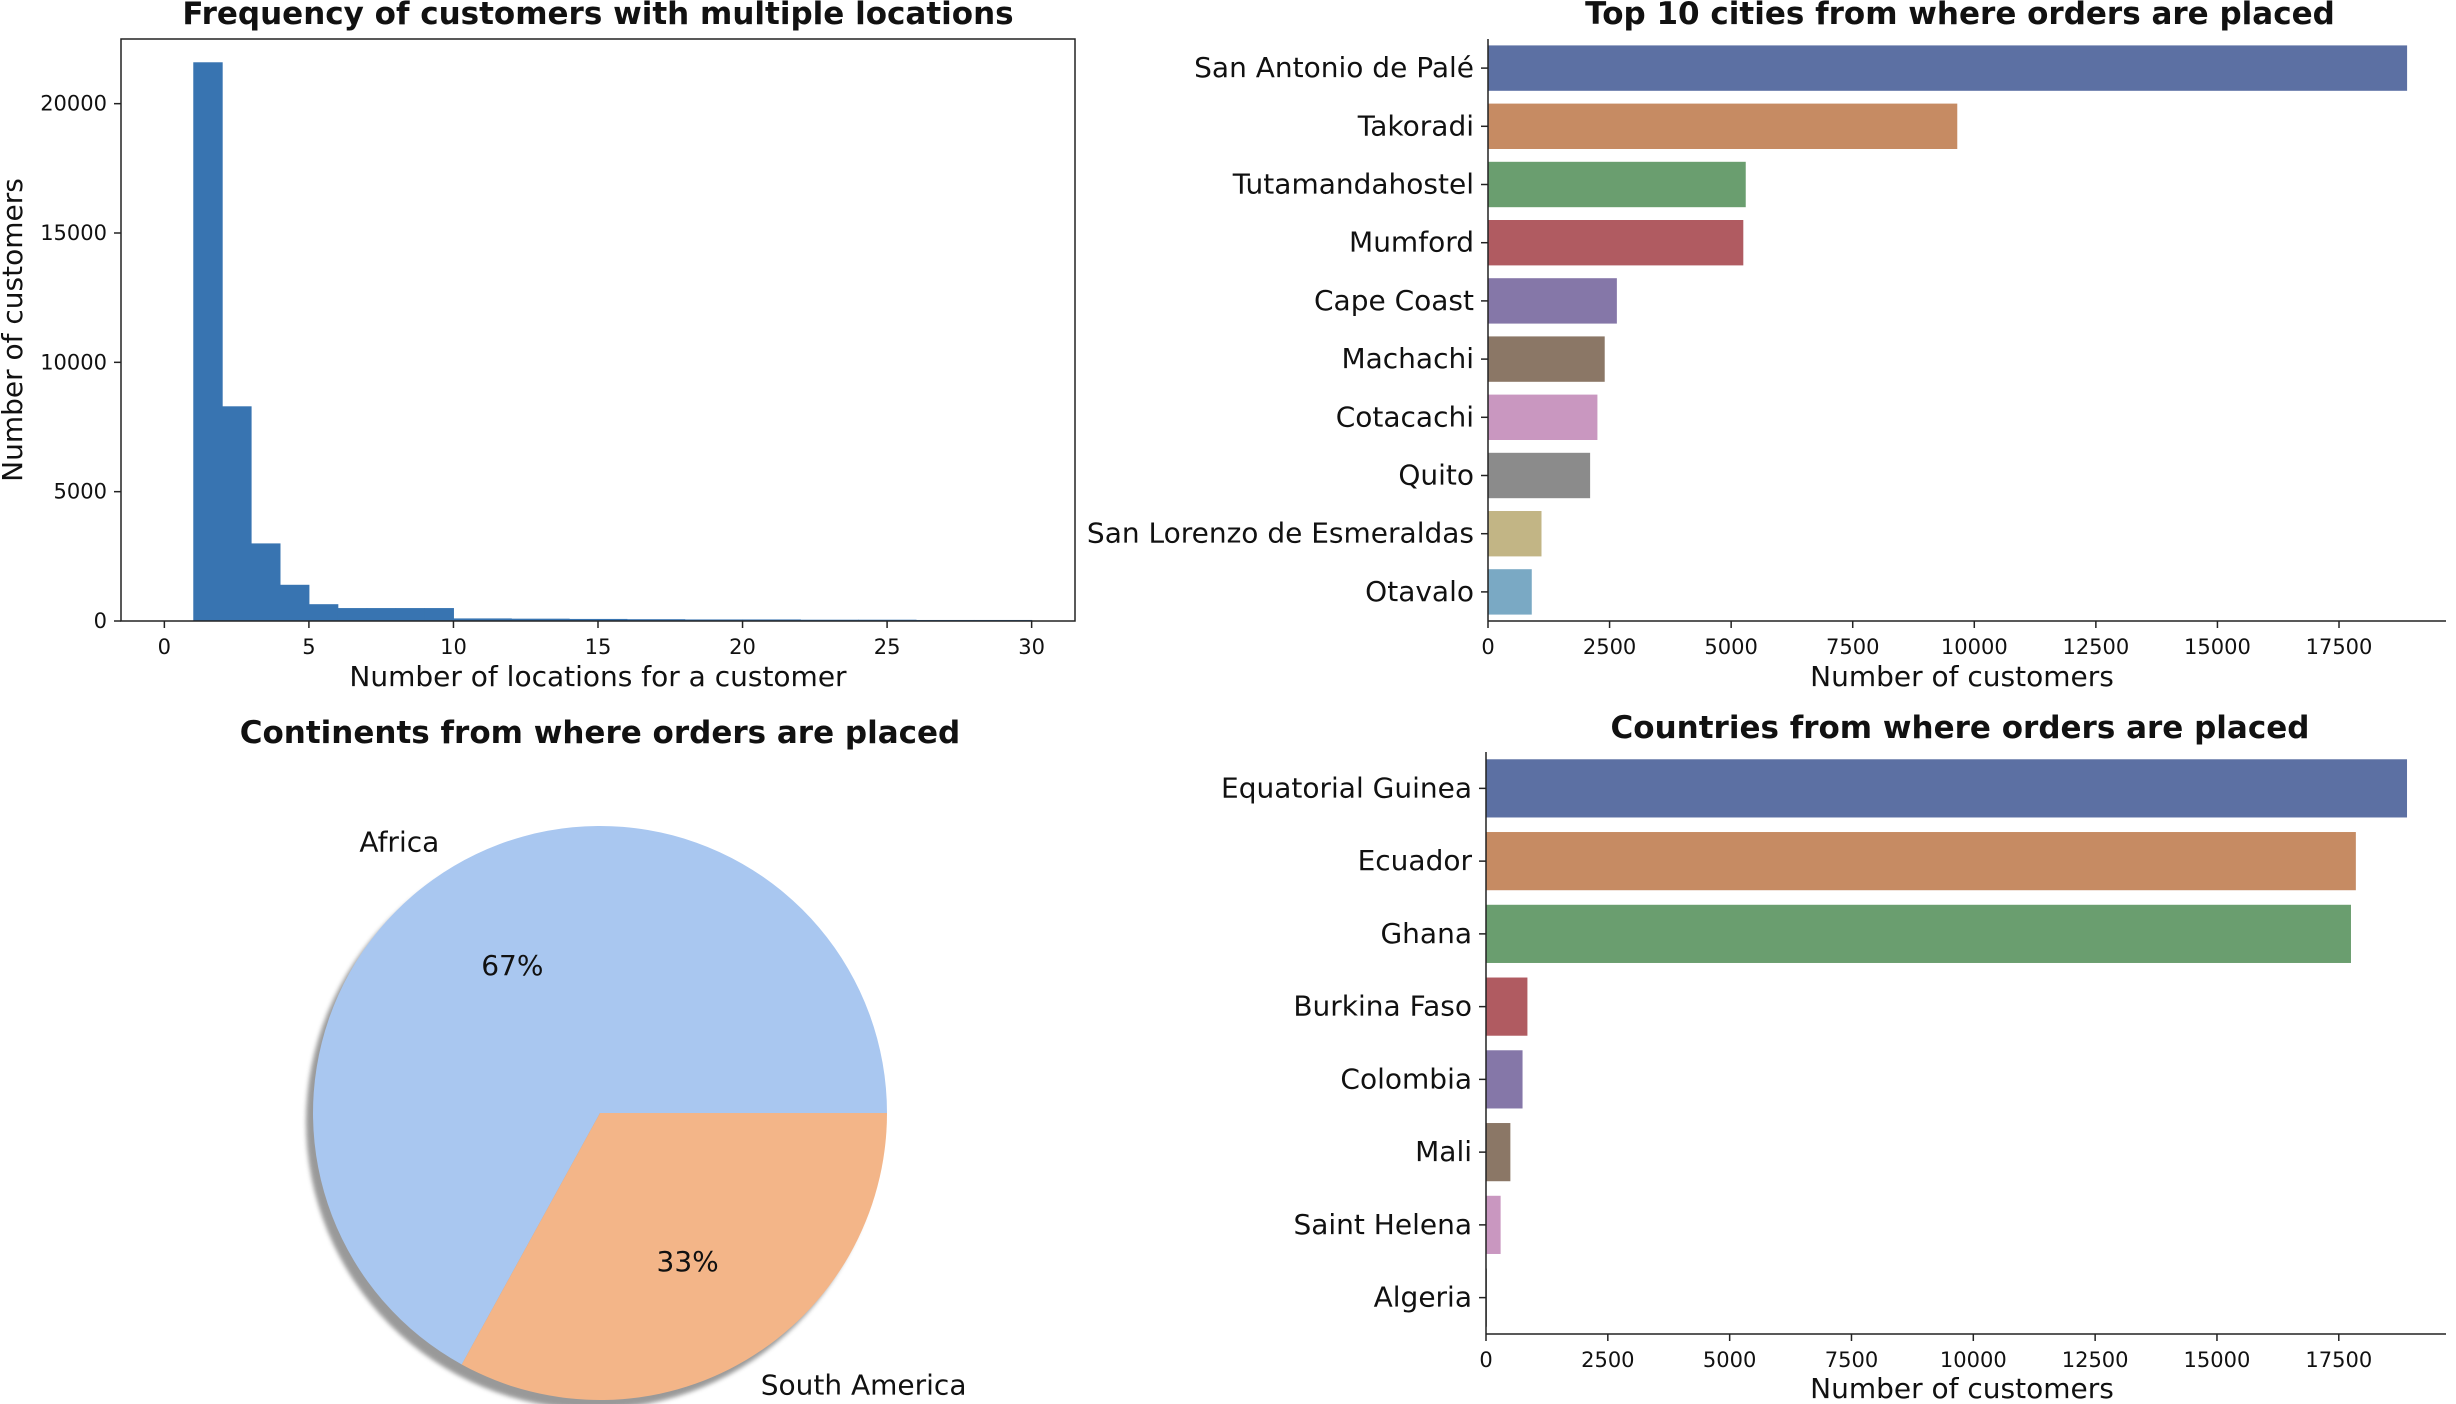 The height and width of the screenshot is (1404, 2456). What do you see at coordinates (1436, 475) in the screenshot?
I see `cities-category-label: Quito` at bounding box center [1436, 475].